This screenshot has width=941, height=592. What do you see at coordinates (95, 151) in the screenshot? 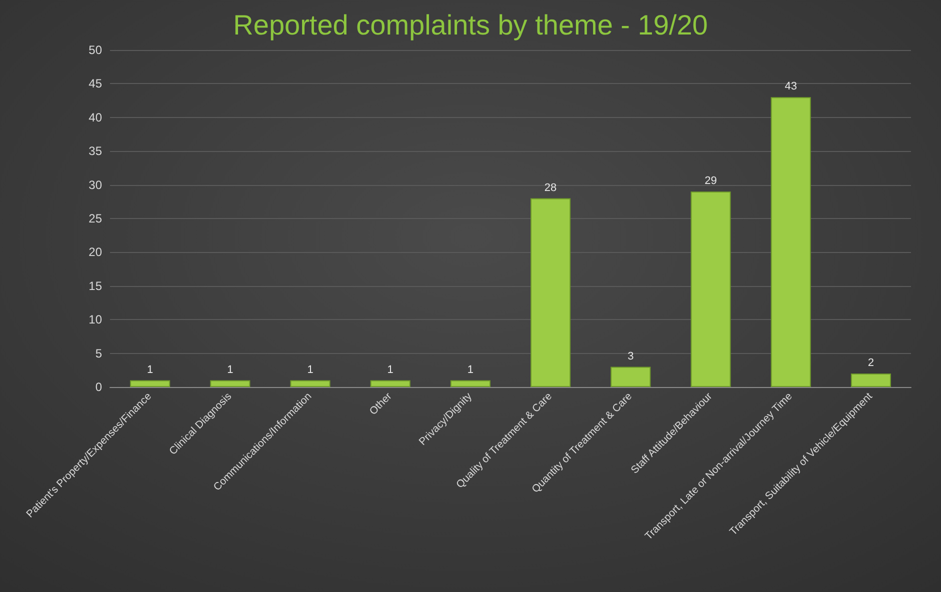
I see `y-tick-label: 35` at bounding box center [95, 151].